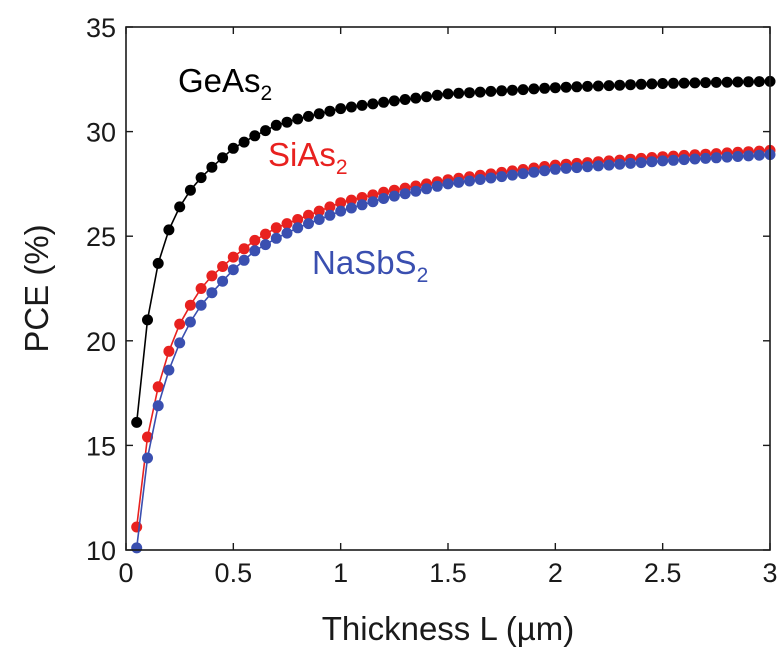  Describe the element at coordinates (308, 157) in the screenshot. I see `series-label-sias2: SiAs2` at that location.